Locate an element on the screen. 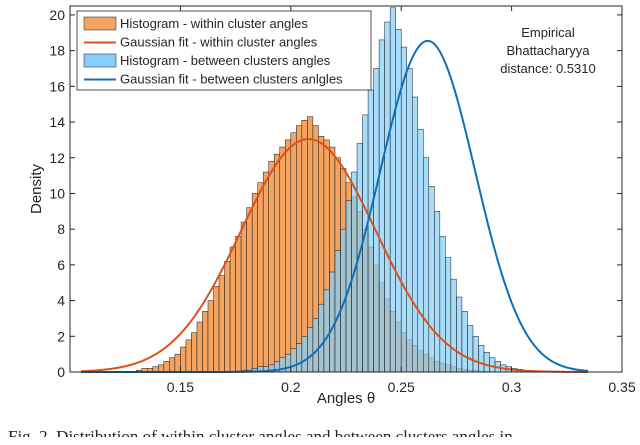 The image size is (640, 445). legend-box is located at coordinates (224, 50).